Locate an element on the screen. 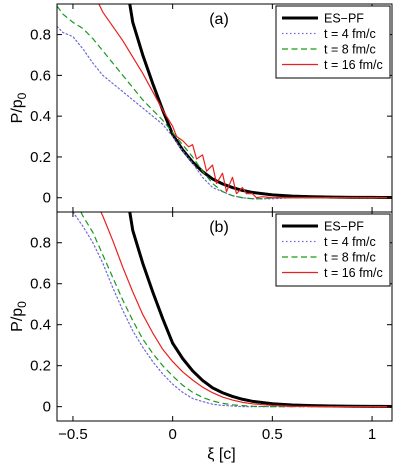 The width and height of the screenshot is (409, 463). legend-box is located at coordinates (333, 42).